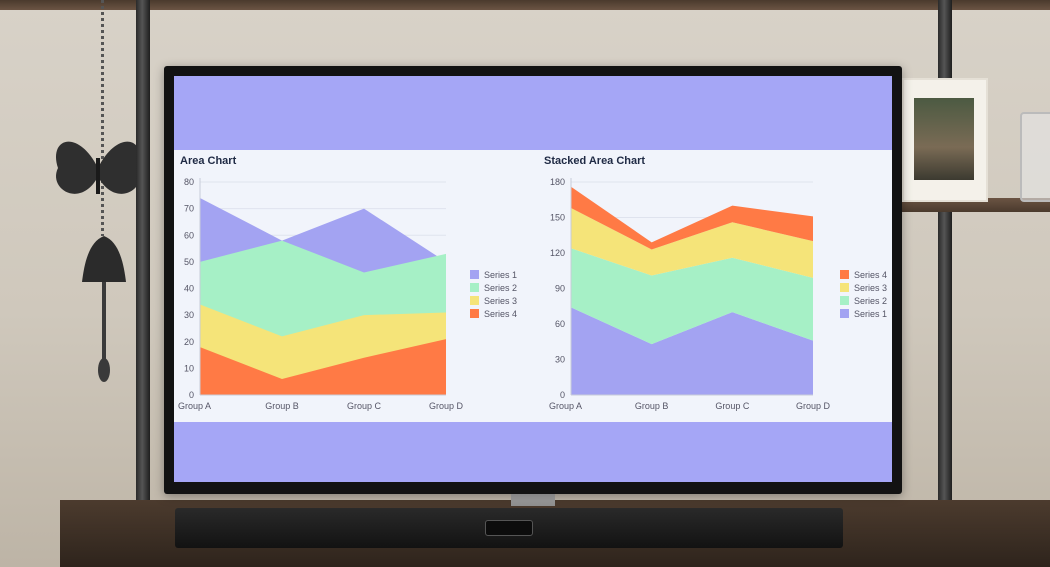 Image resolution: width=1050 pixels, height=567 pixels. What do you see at coordinates (189, 289) in the screenshot?
I see `y-tick-label: 40` at bounding box center [189, 289].